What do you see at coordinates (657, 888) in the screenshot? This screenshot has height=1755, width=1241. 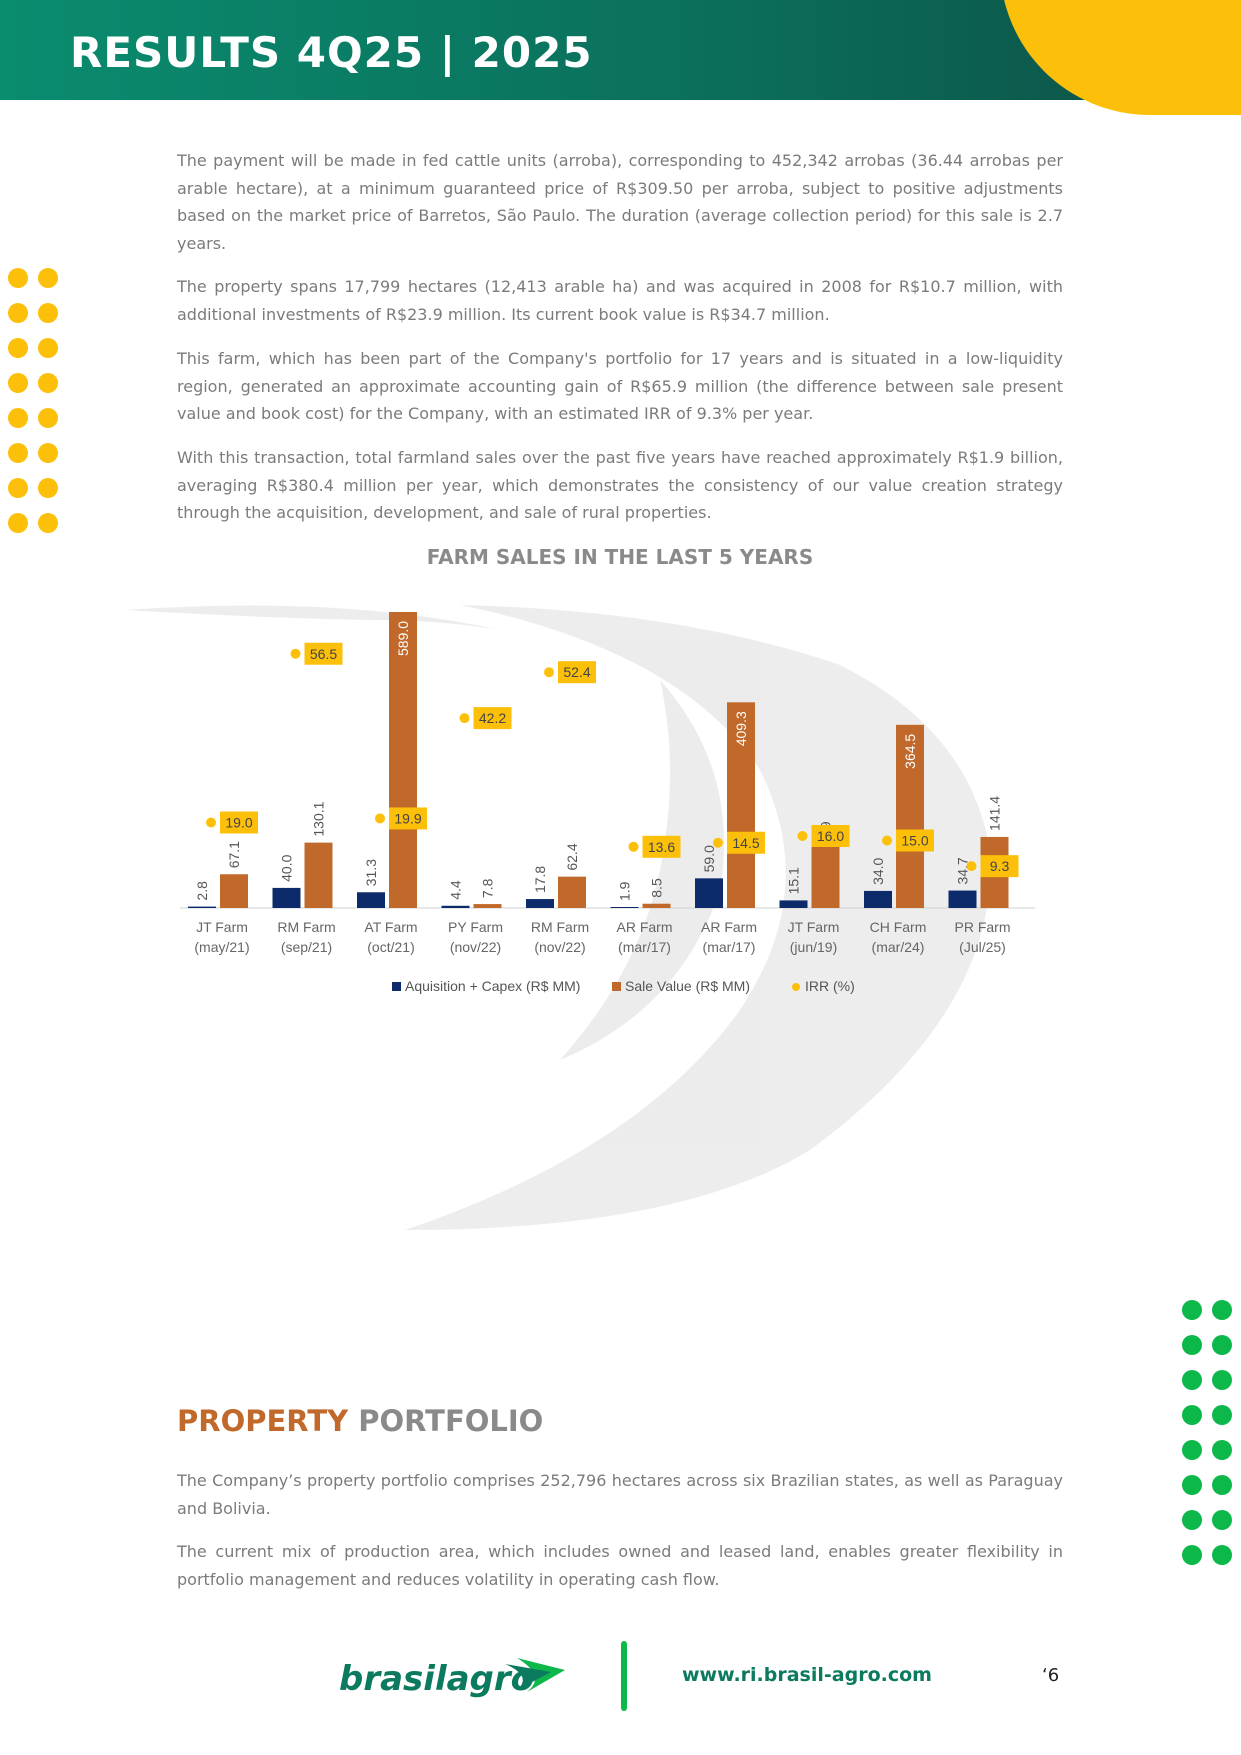 I see `label-sale-5: 8.5` at bounding box center [657, 888].